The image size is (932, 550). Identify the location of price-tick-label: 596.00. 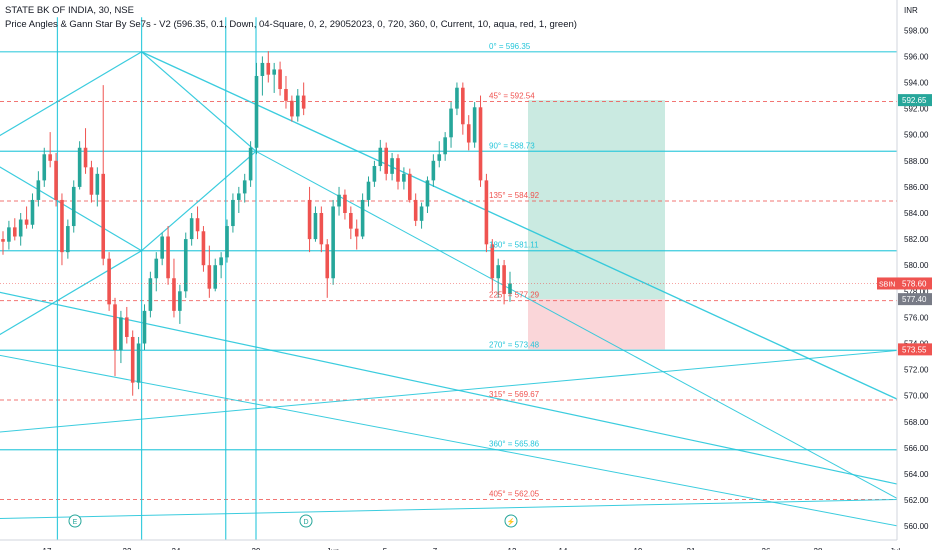
(916, 56).